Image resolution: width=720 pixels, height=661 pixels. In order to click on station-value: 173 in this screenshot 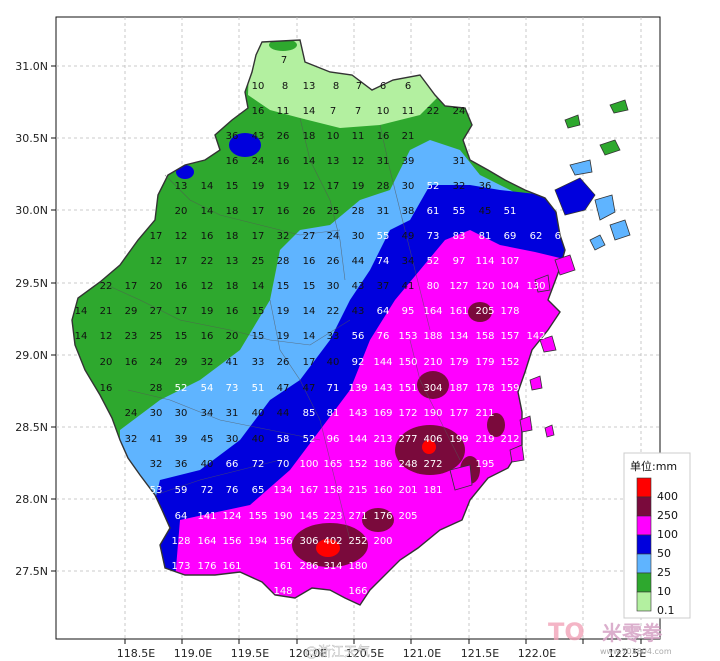, I will do `click(180, 566)`.